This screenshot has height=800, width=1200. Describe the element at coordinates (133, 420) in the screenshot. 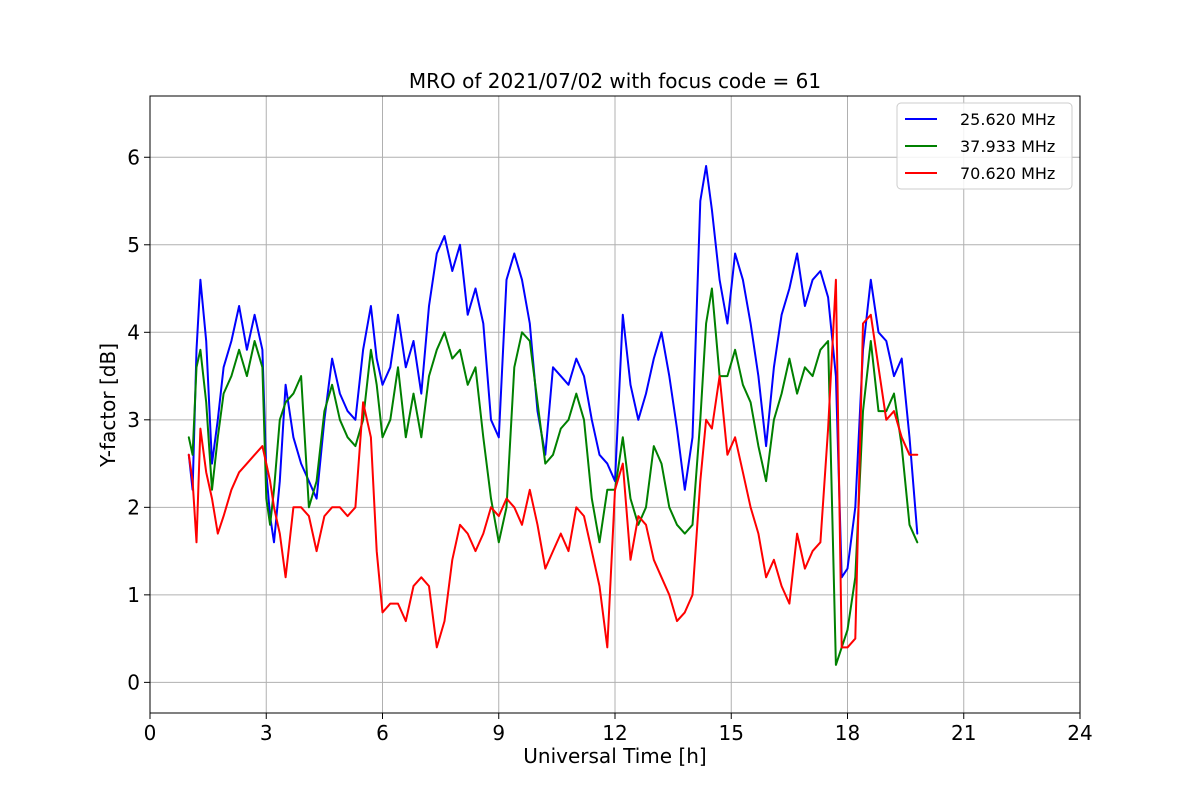

I see `y-tick-label: 3` at that location.